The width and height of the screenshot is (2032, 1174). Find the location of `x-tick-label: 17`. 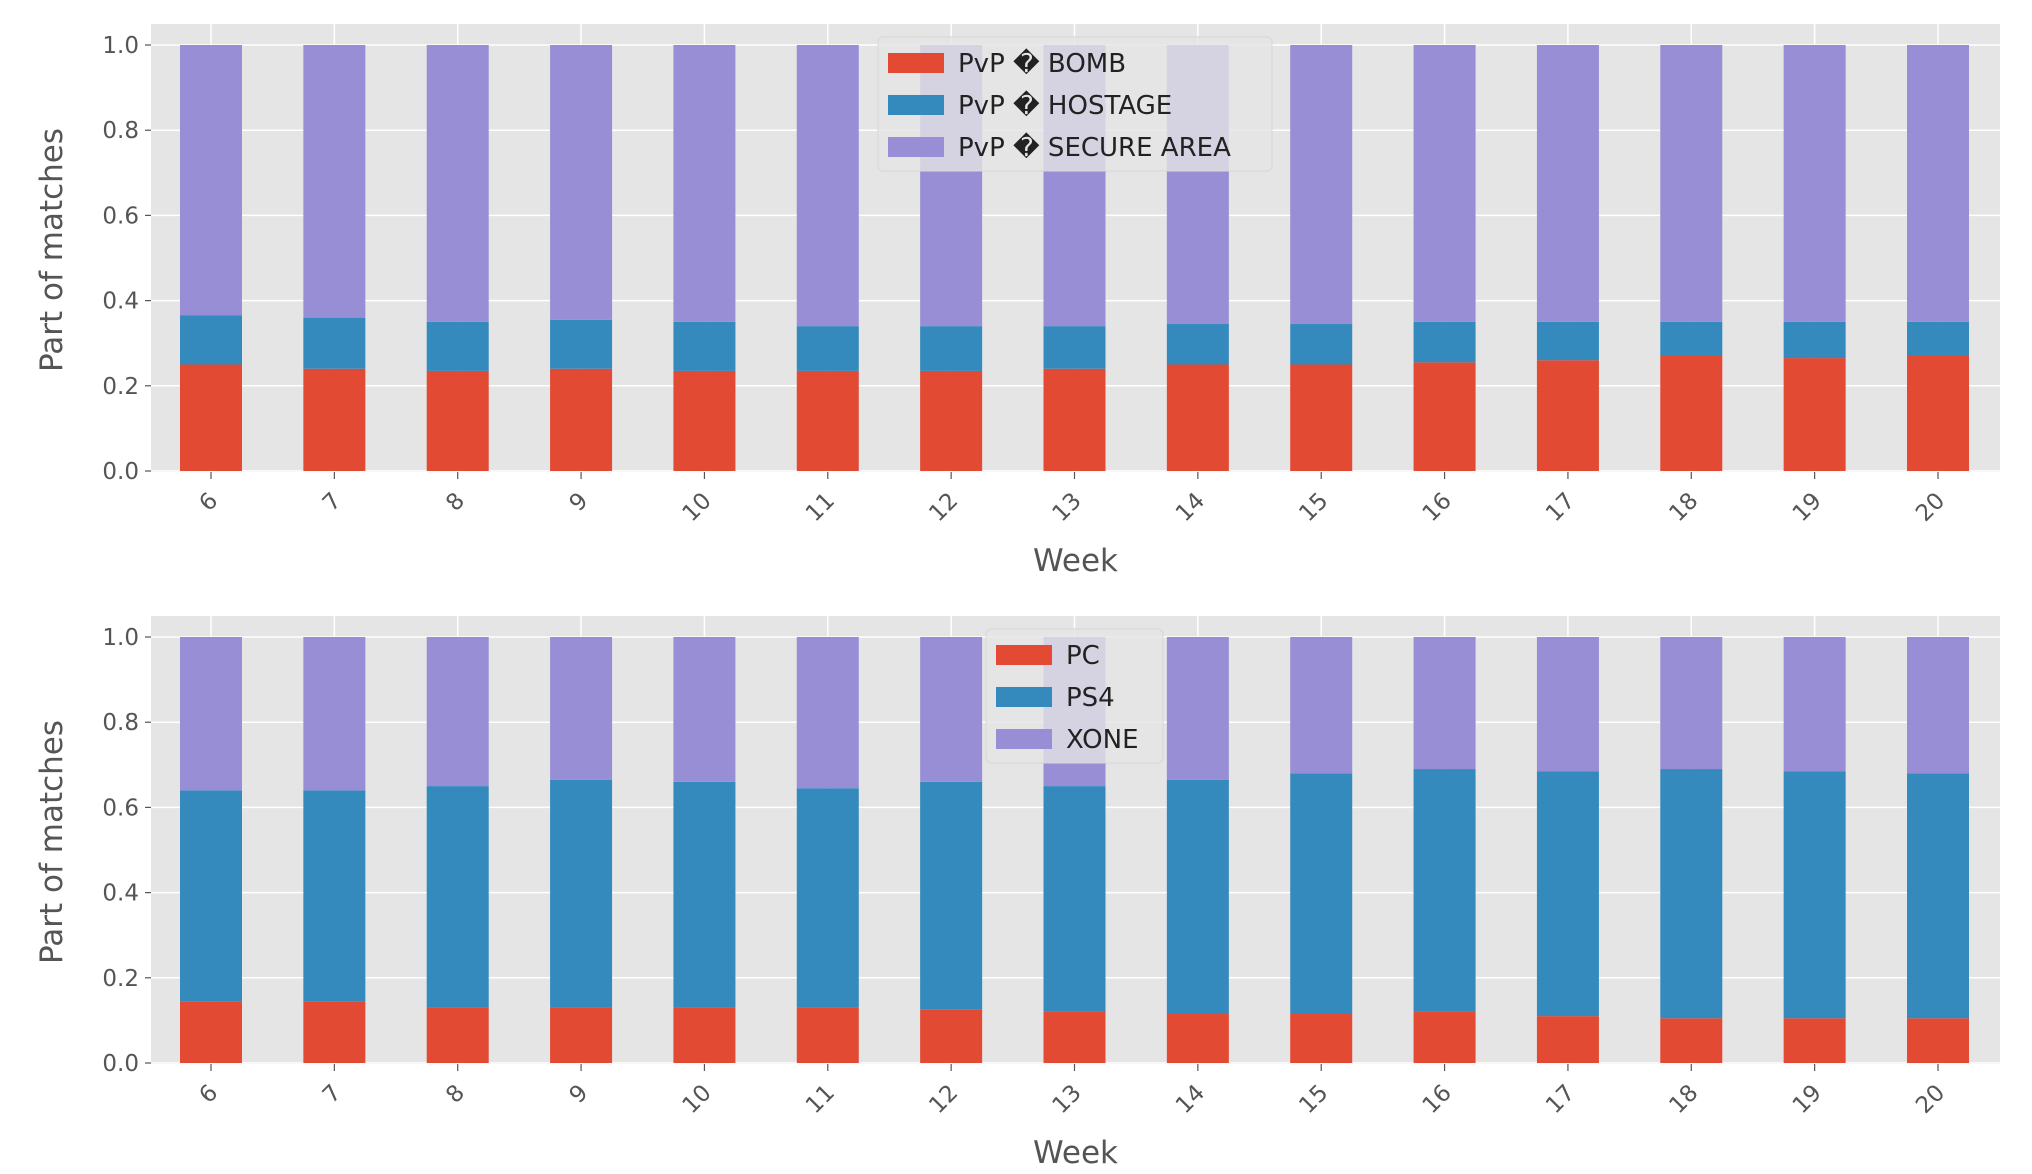

x-tick-label: 17 is located at coordinates (1560, 507).